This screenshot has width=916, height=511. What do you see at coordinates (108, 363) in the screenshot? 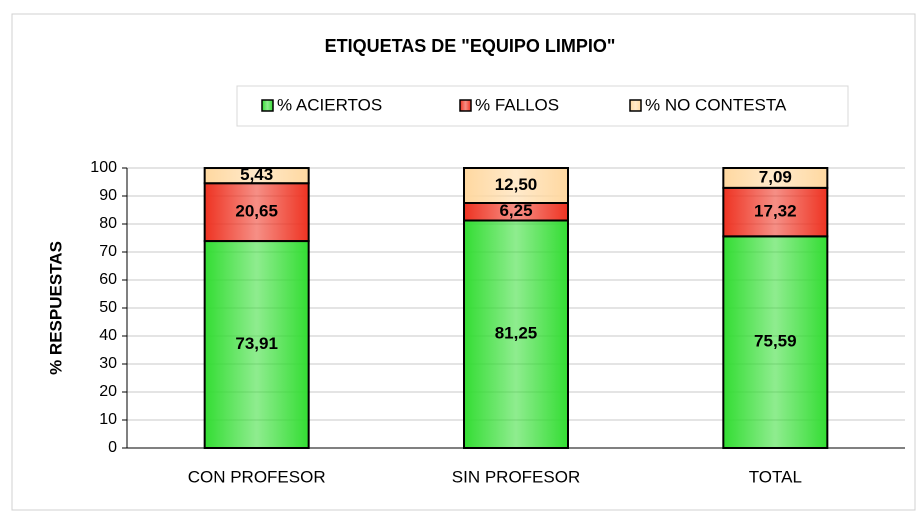
I see `y-tick-label: 30` at bounding box center [108, 363].